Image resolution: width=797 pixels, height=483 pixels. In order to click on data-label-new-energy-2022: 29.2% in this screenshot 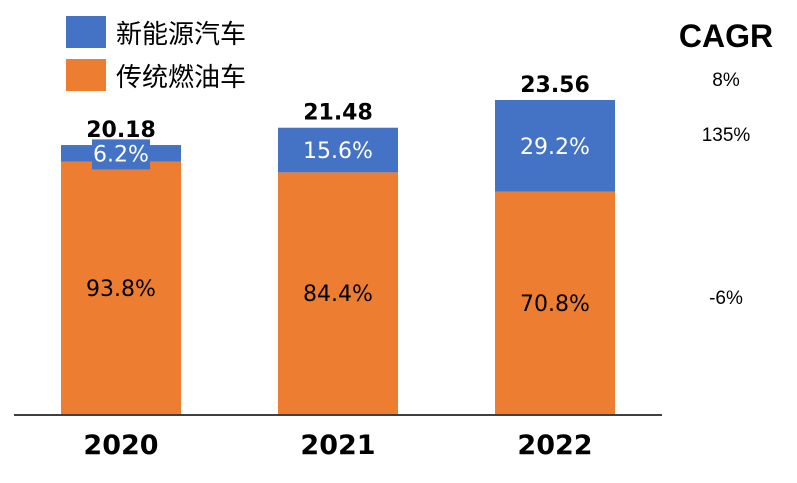, I will do `click(555, 147)`.